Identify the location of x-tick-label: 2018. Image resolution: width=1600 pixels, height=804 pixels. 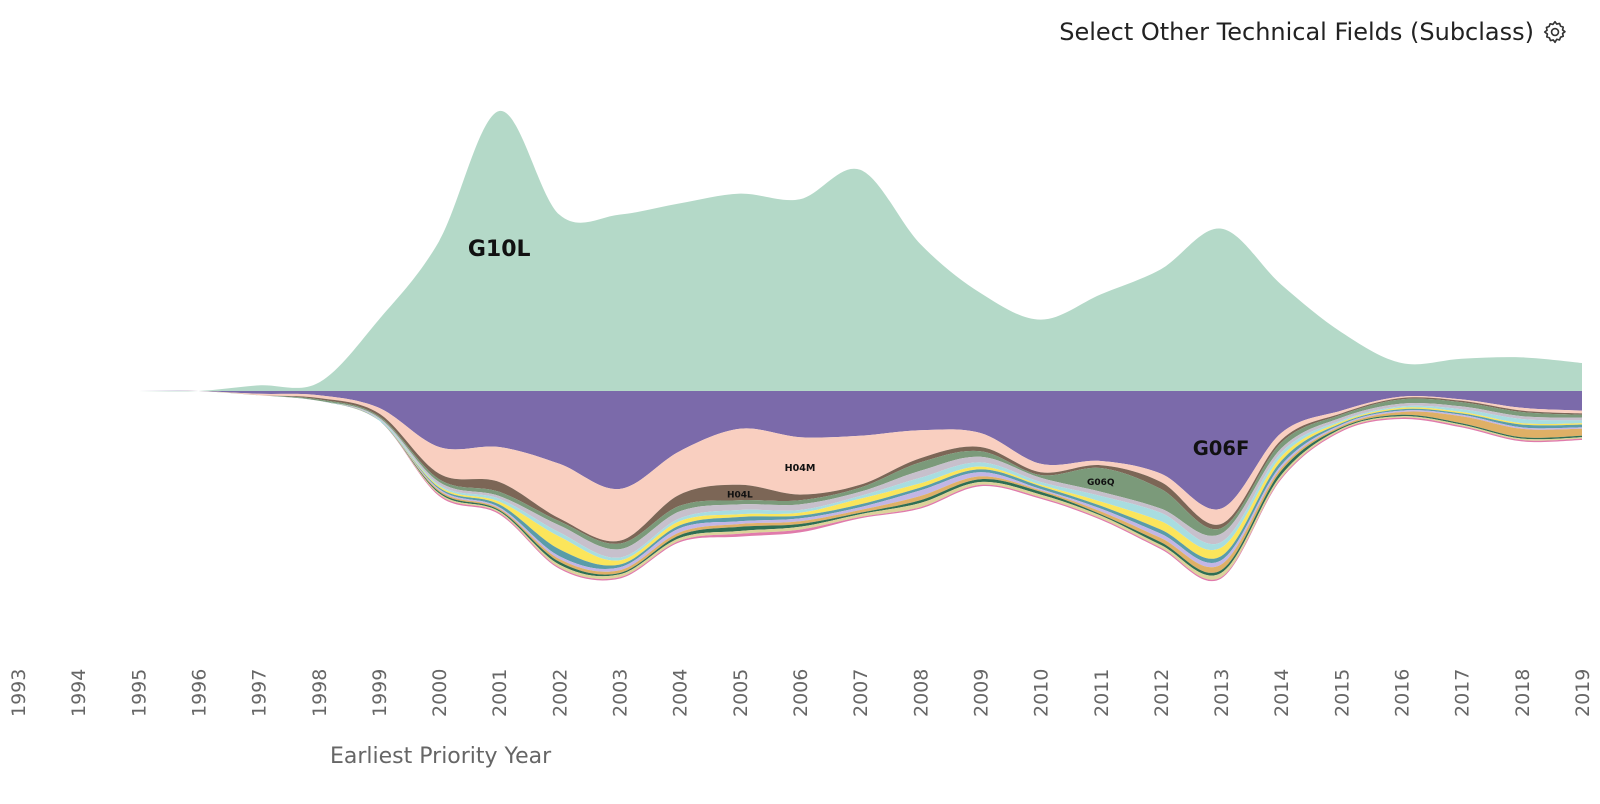
(1523, 693).